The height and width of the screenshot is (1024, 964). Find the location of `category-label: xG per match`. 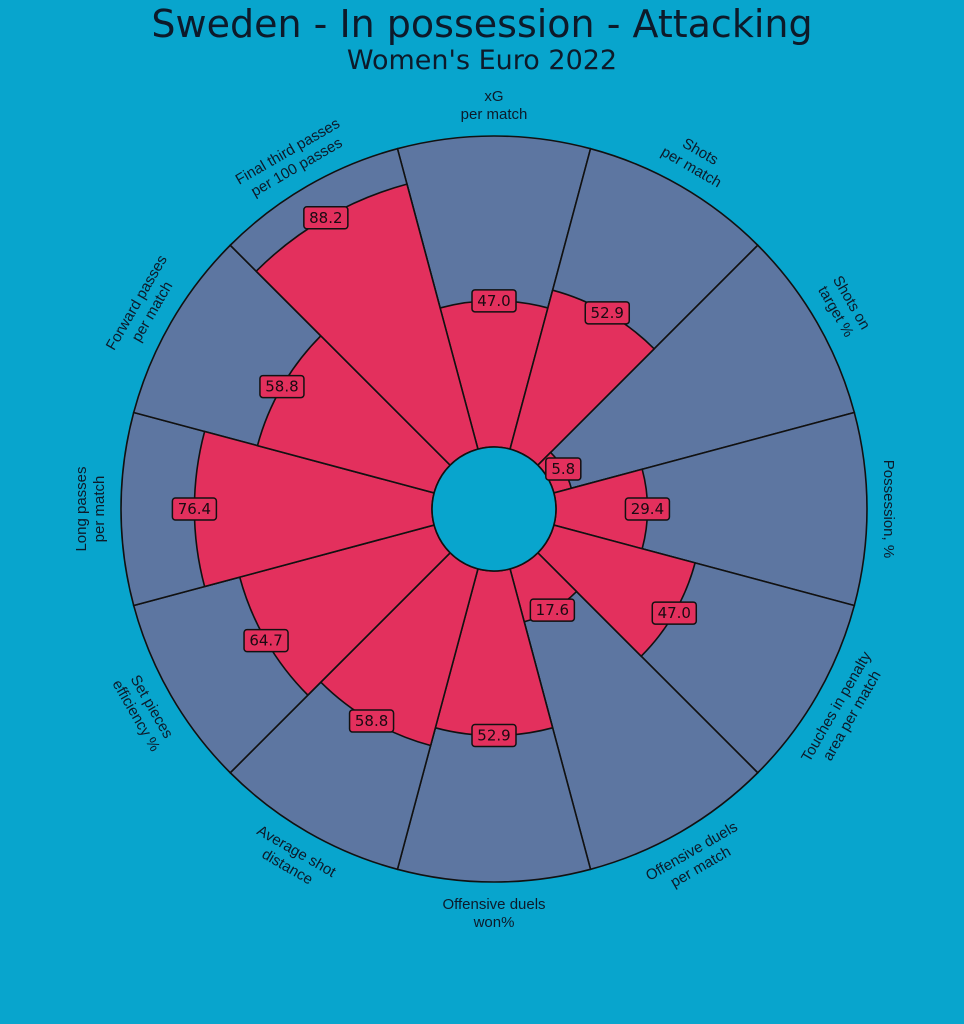

category-label: xG per match is located at coordinates (494, 105).